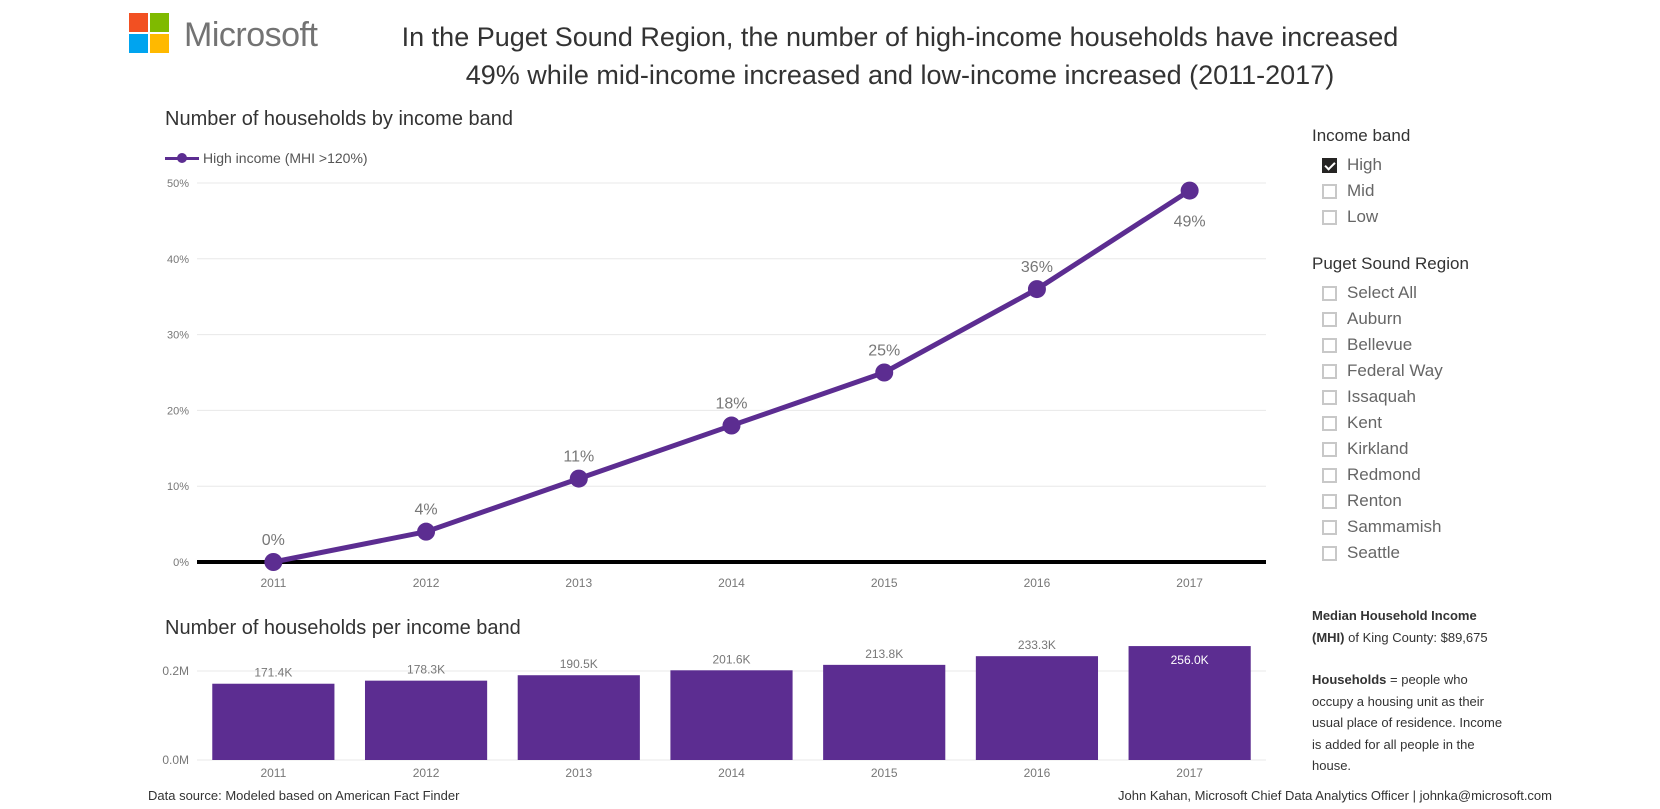  What do you see at coordinates (731, 404) in the screenshot?
I see `high-income-data-label: 18%` at bounding box center [731, 404].